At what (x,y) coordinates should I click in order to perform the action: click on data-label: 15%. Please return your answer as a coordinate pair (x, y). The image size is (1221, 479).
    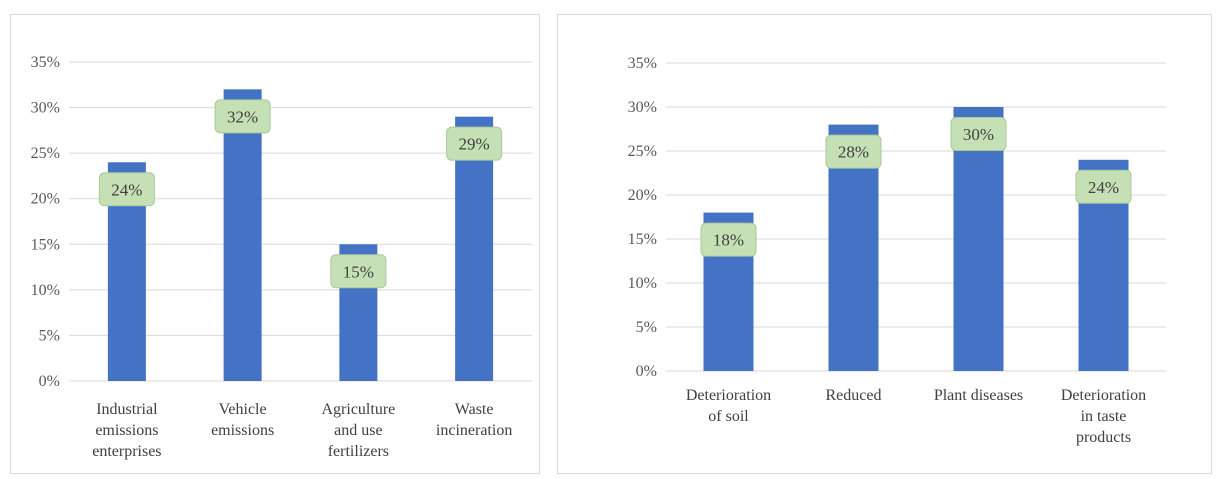
    Looking at the image, I should click on (358, 271).